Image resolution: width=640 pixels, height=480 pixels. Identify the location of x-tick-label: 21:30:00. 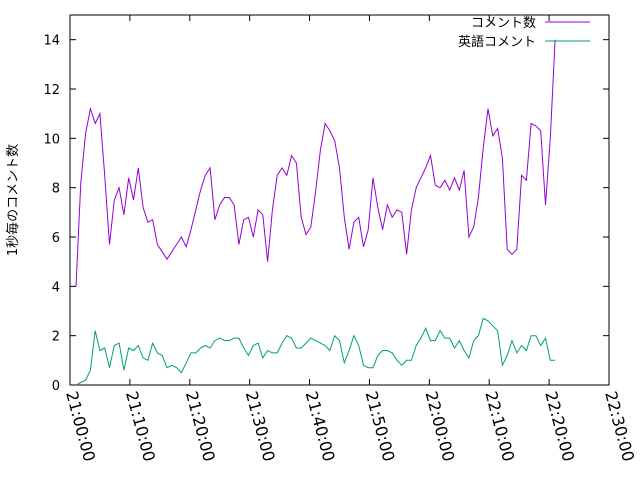
(260, 426).